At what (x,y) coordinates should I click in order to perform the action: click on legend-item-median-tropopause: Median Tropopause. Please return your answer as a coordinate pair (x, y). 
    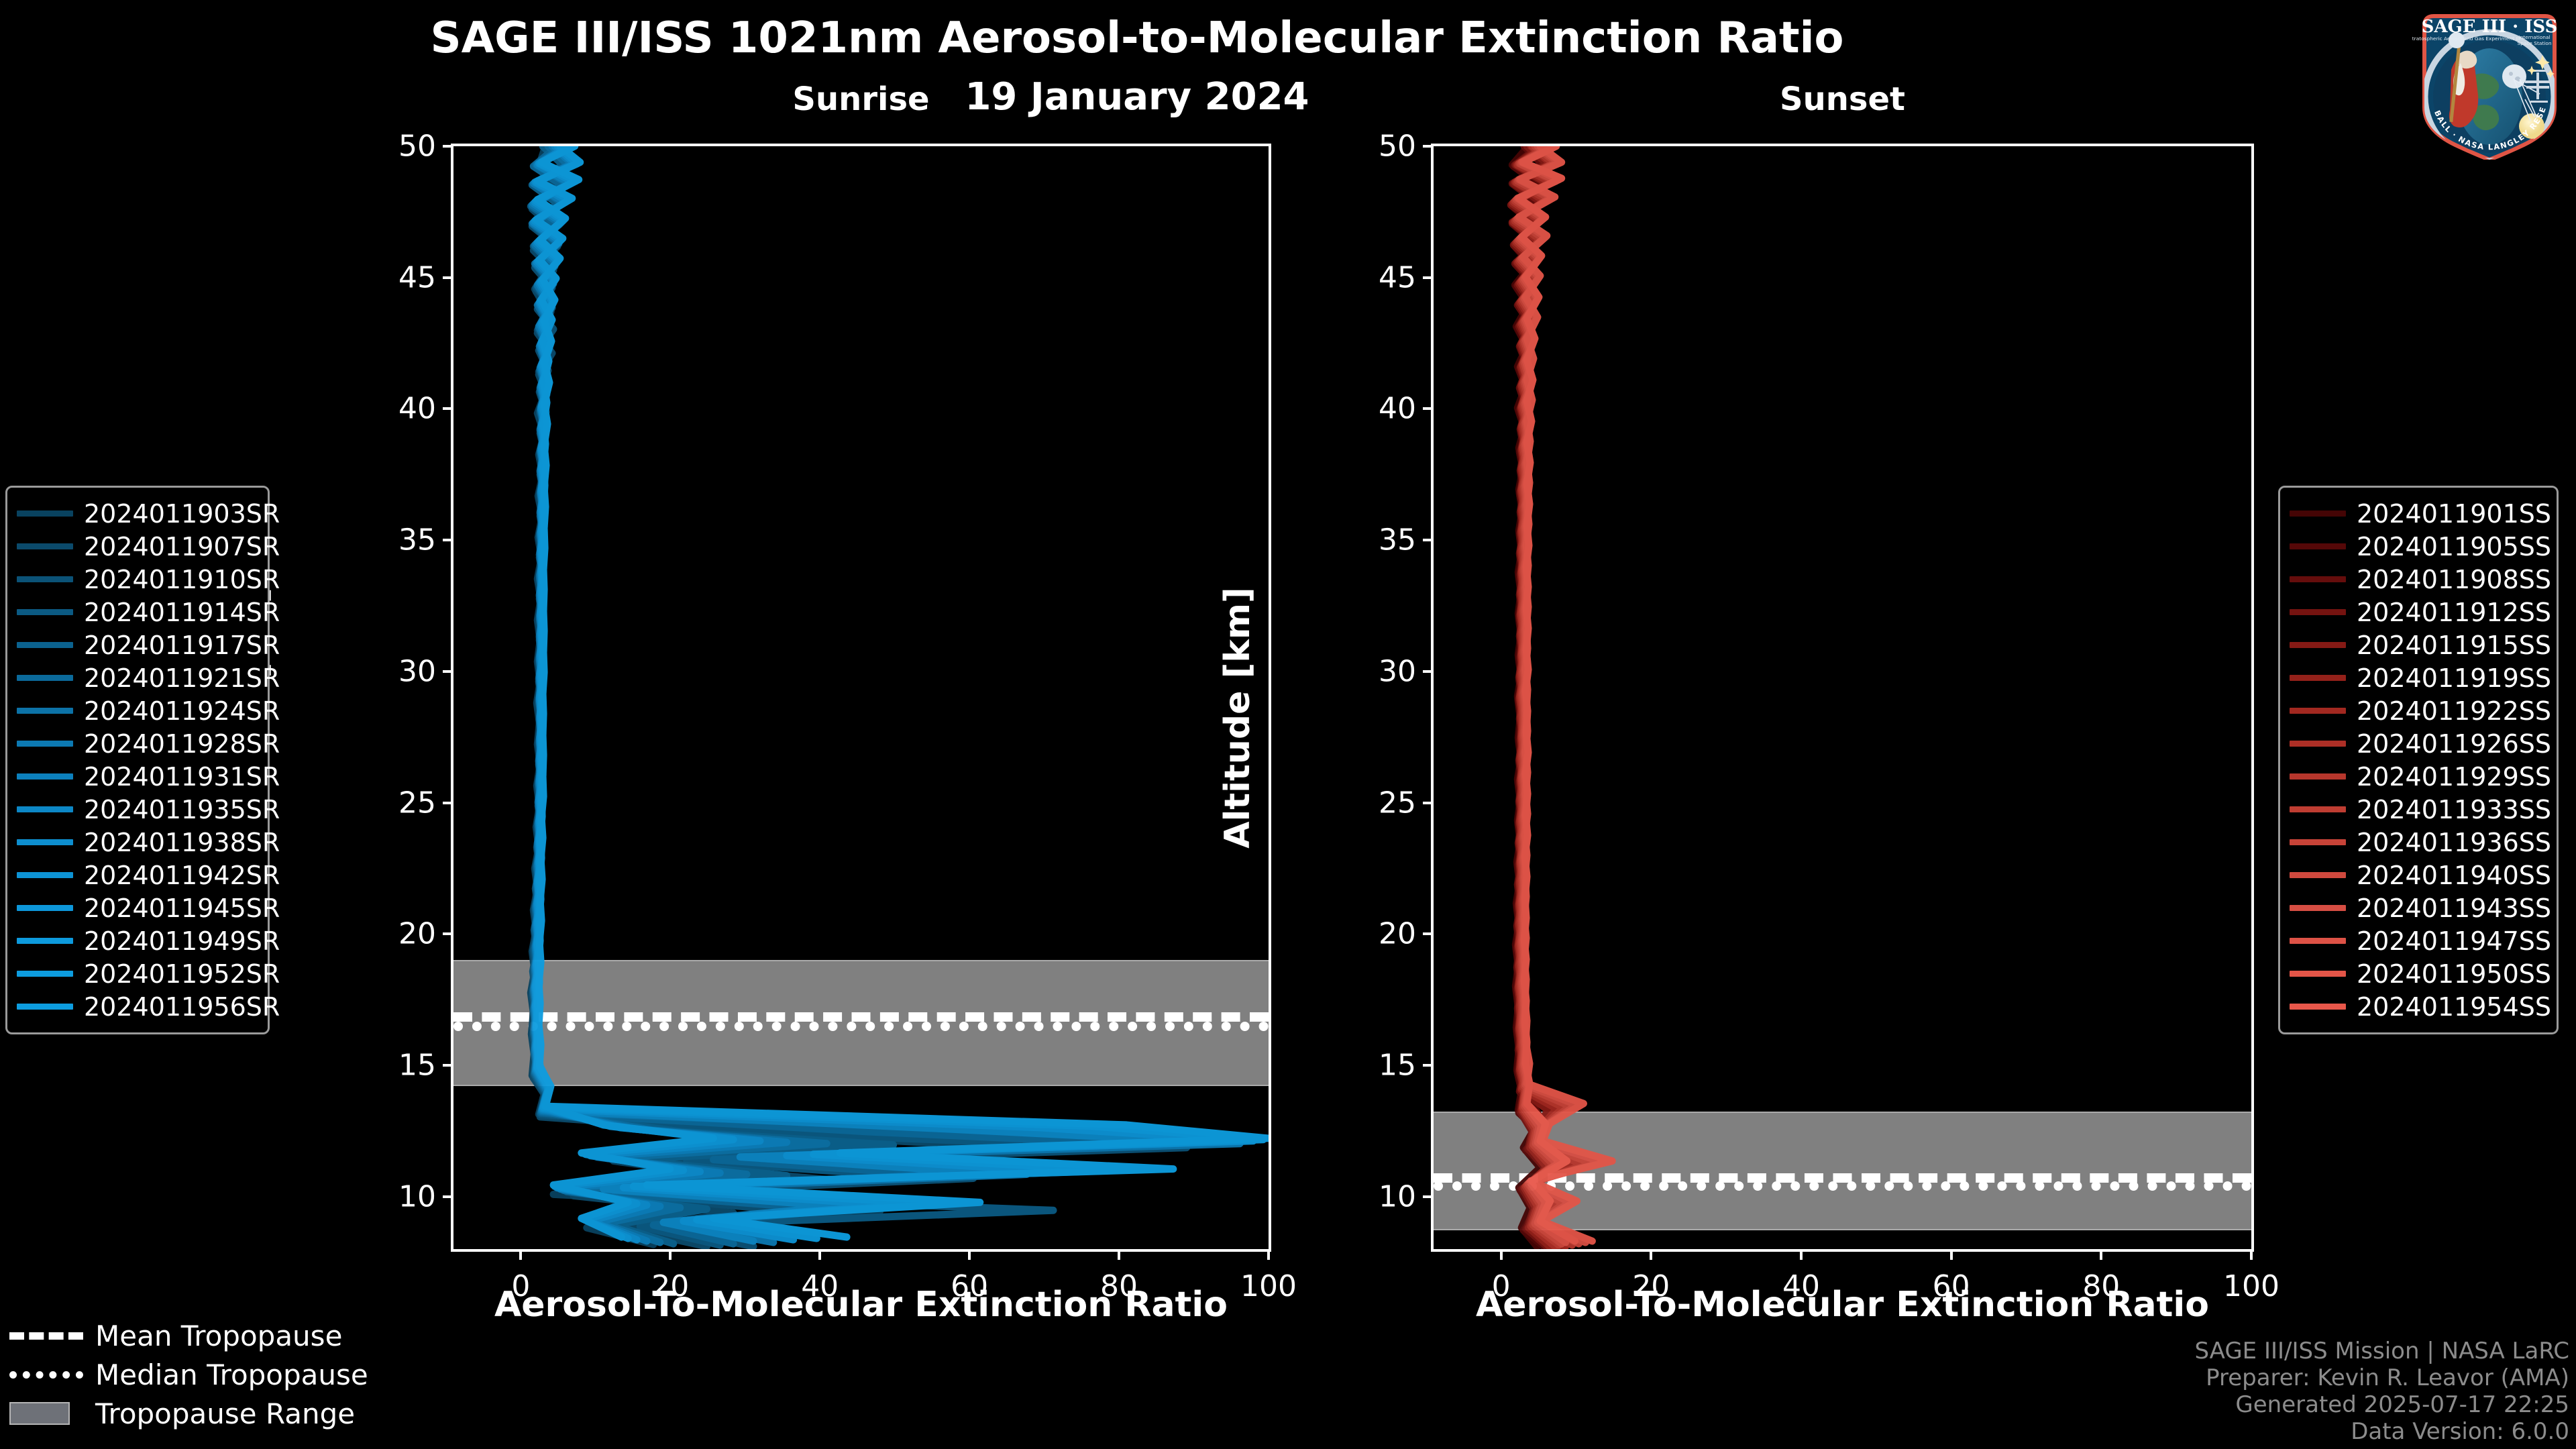
    Looking at the image, I should click on (188, 1374).